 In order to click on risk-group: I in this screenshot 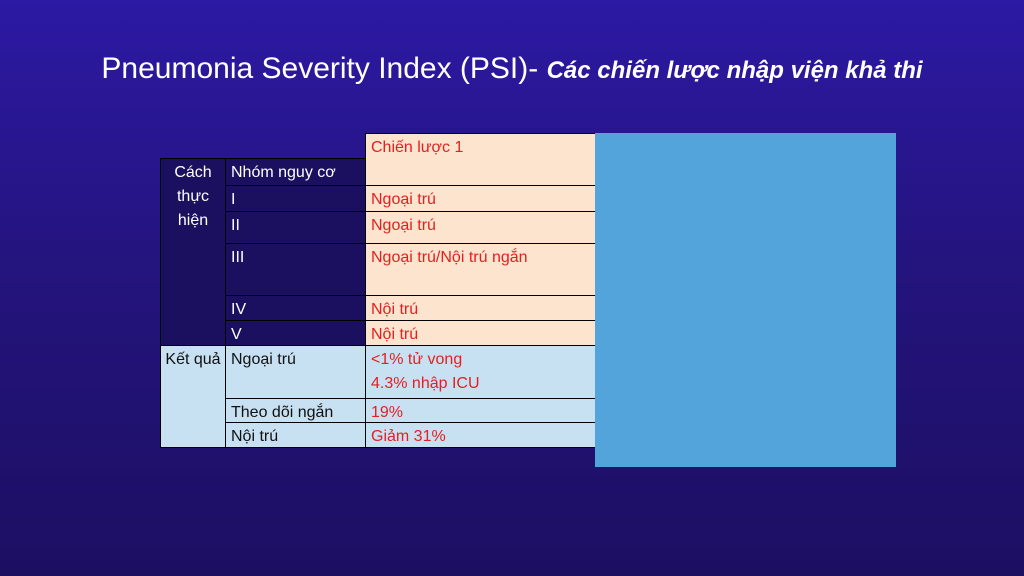, I will do `click(295, 198)`.